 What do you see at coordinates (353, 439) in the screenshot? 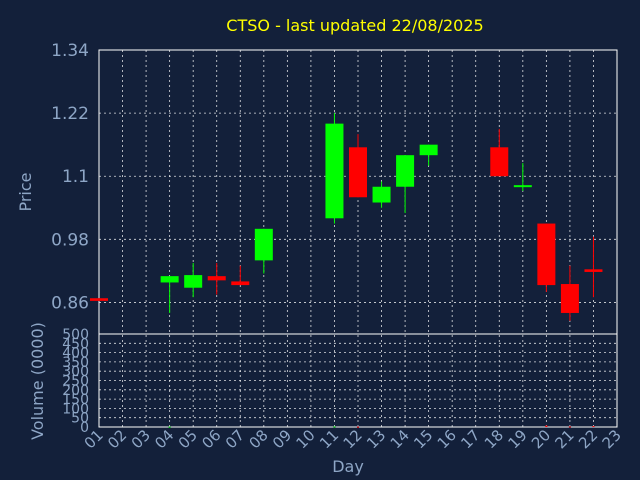
I see `x-tick-label: 12` at bounding box center [353, 439].